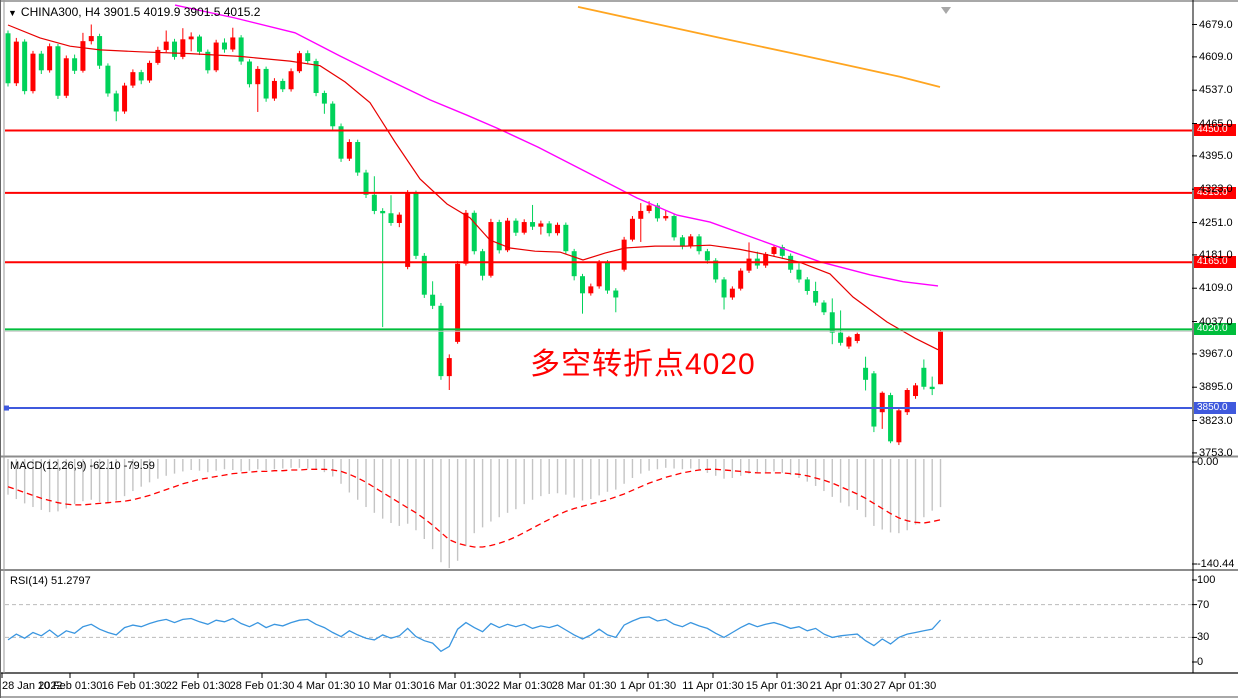 The width and height of the screenshot is (1238, 698). What do you see at coordinates (262, 686) in the screenshot?
I see `time-axis-label: 28 Feb 01:30` at bounding box center [262, 686].